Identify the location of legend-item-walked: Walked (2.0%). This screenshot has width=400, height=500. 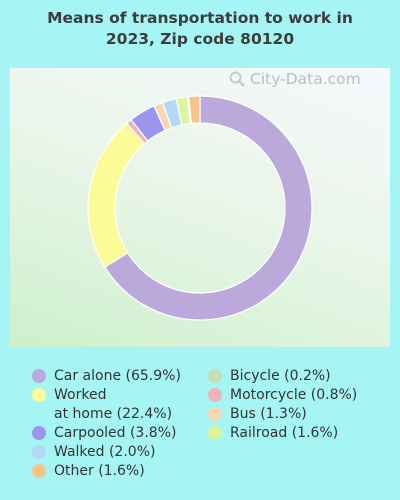
(93, 452).